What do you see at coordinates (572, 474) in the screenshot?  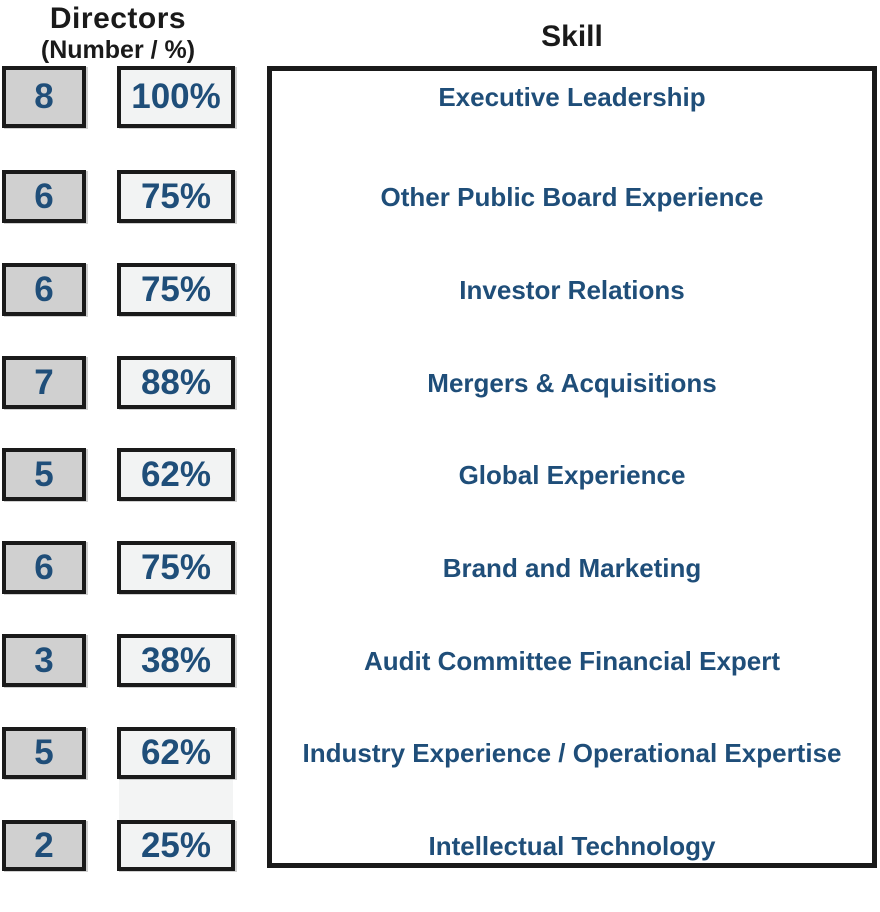 I see `skill-name: Global Experience` at bounding box center [572, 474].